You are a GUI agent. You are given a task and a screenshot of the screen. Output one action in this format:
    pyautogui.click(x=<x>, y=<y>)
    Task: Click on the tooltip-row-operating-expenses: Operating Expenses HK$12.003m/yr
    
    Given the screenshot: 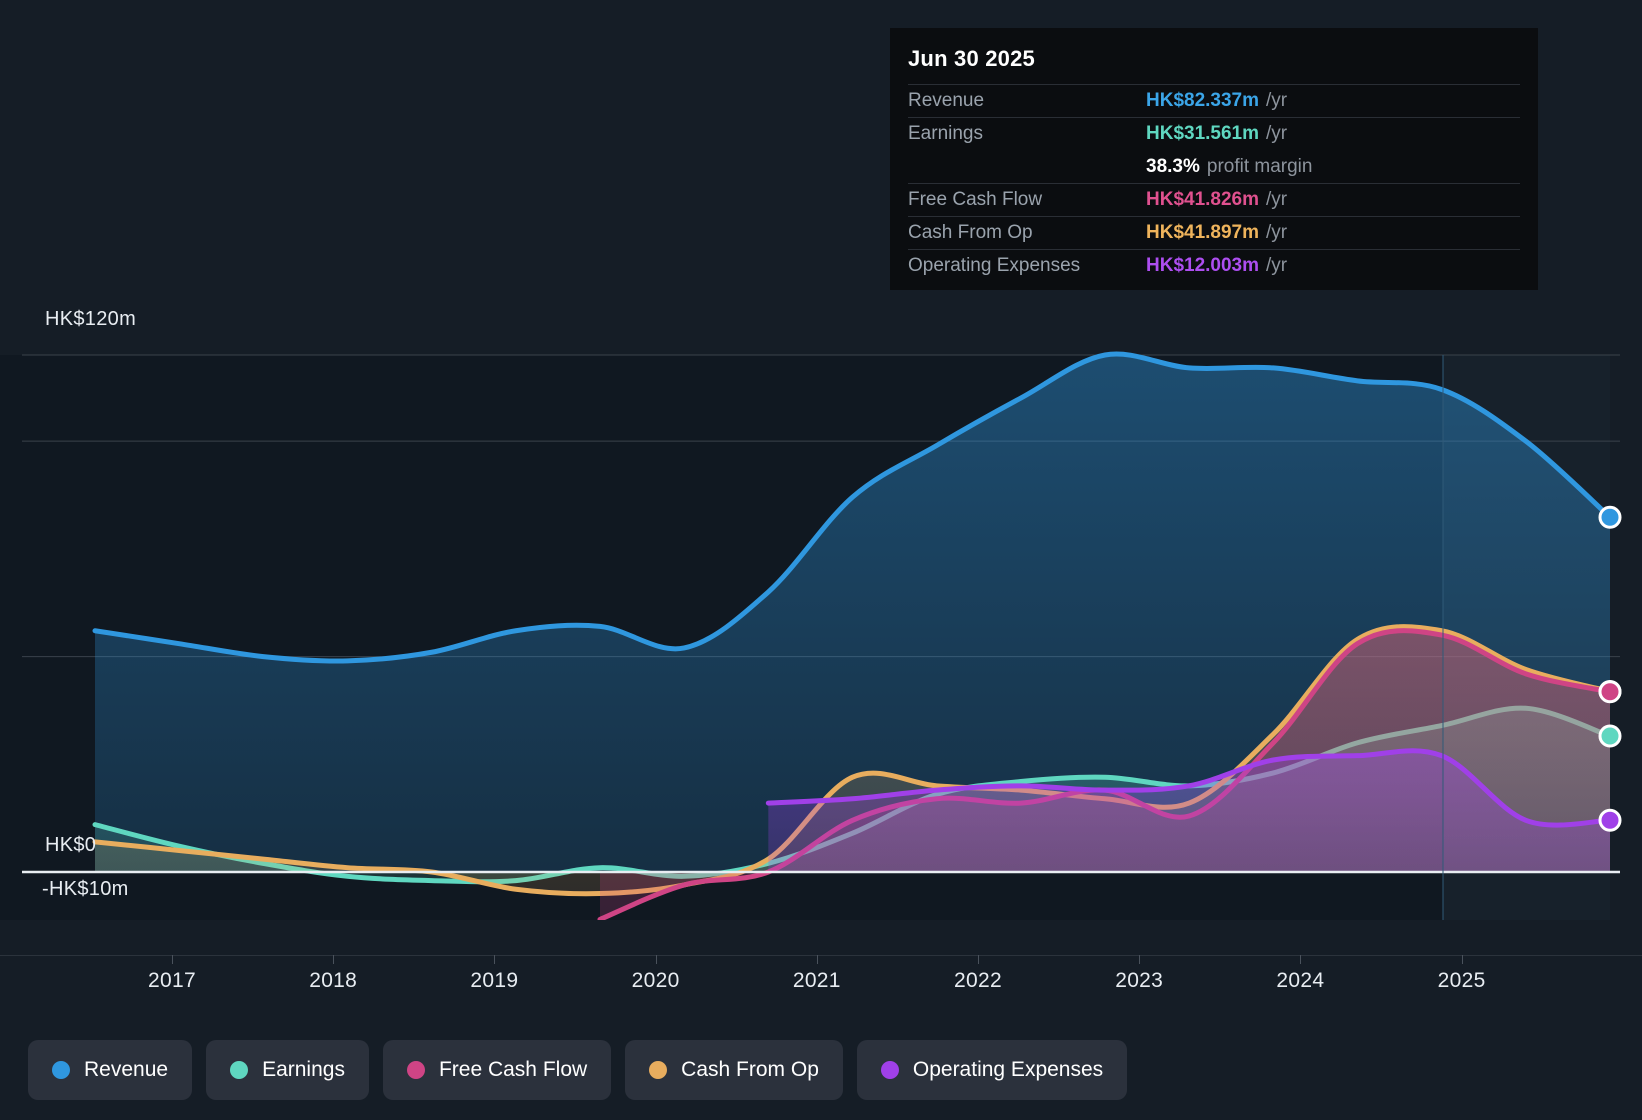 What is the action you would take?
    pyautogui.click(x=1214, y=265)
    